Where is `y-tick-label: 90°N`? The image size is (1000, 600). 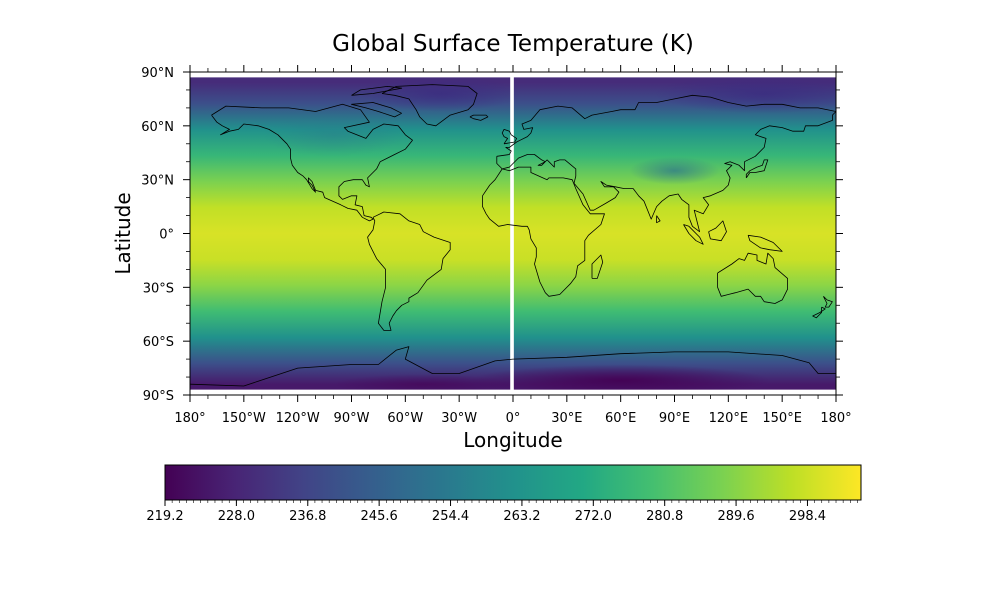 y-tick-label: 90°N is located at coordinates (157, 73).